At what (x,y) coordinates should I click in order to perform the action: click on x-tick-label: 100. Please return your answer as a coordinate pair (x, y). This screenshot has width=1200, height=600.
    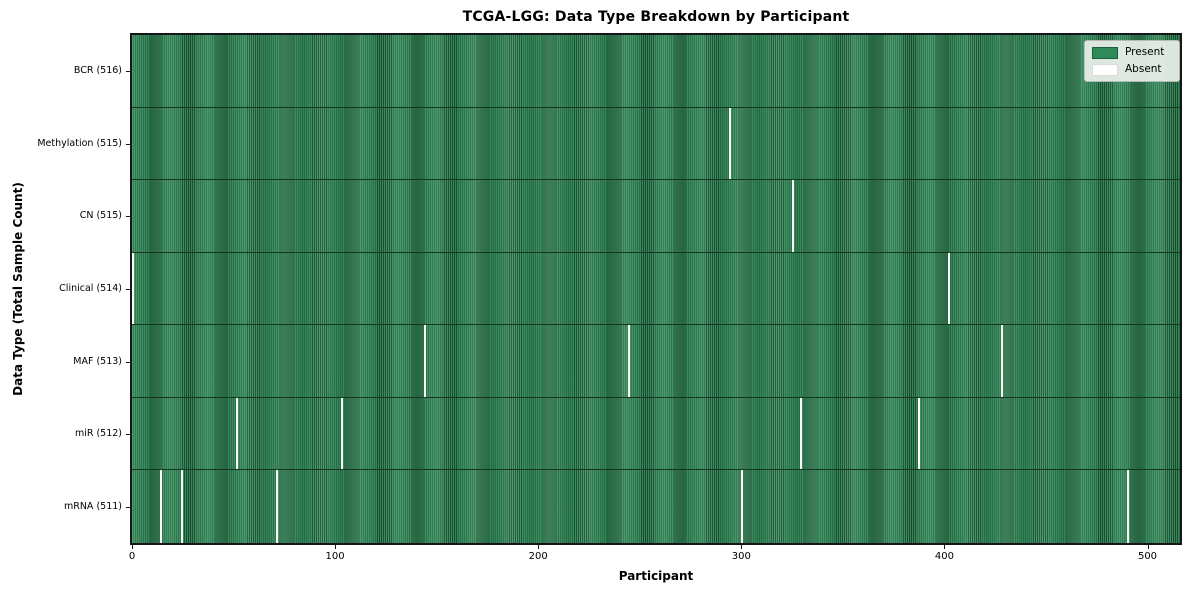
    Looking at the image, I should click on (335, 556).